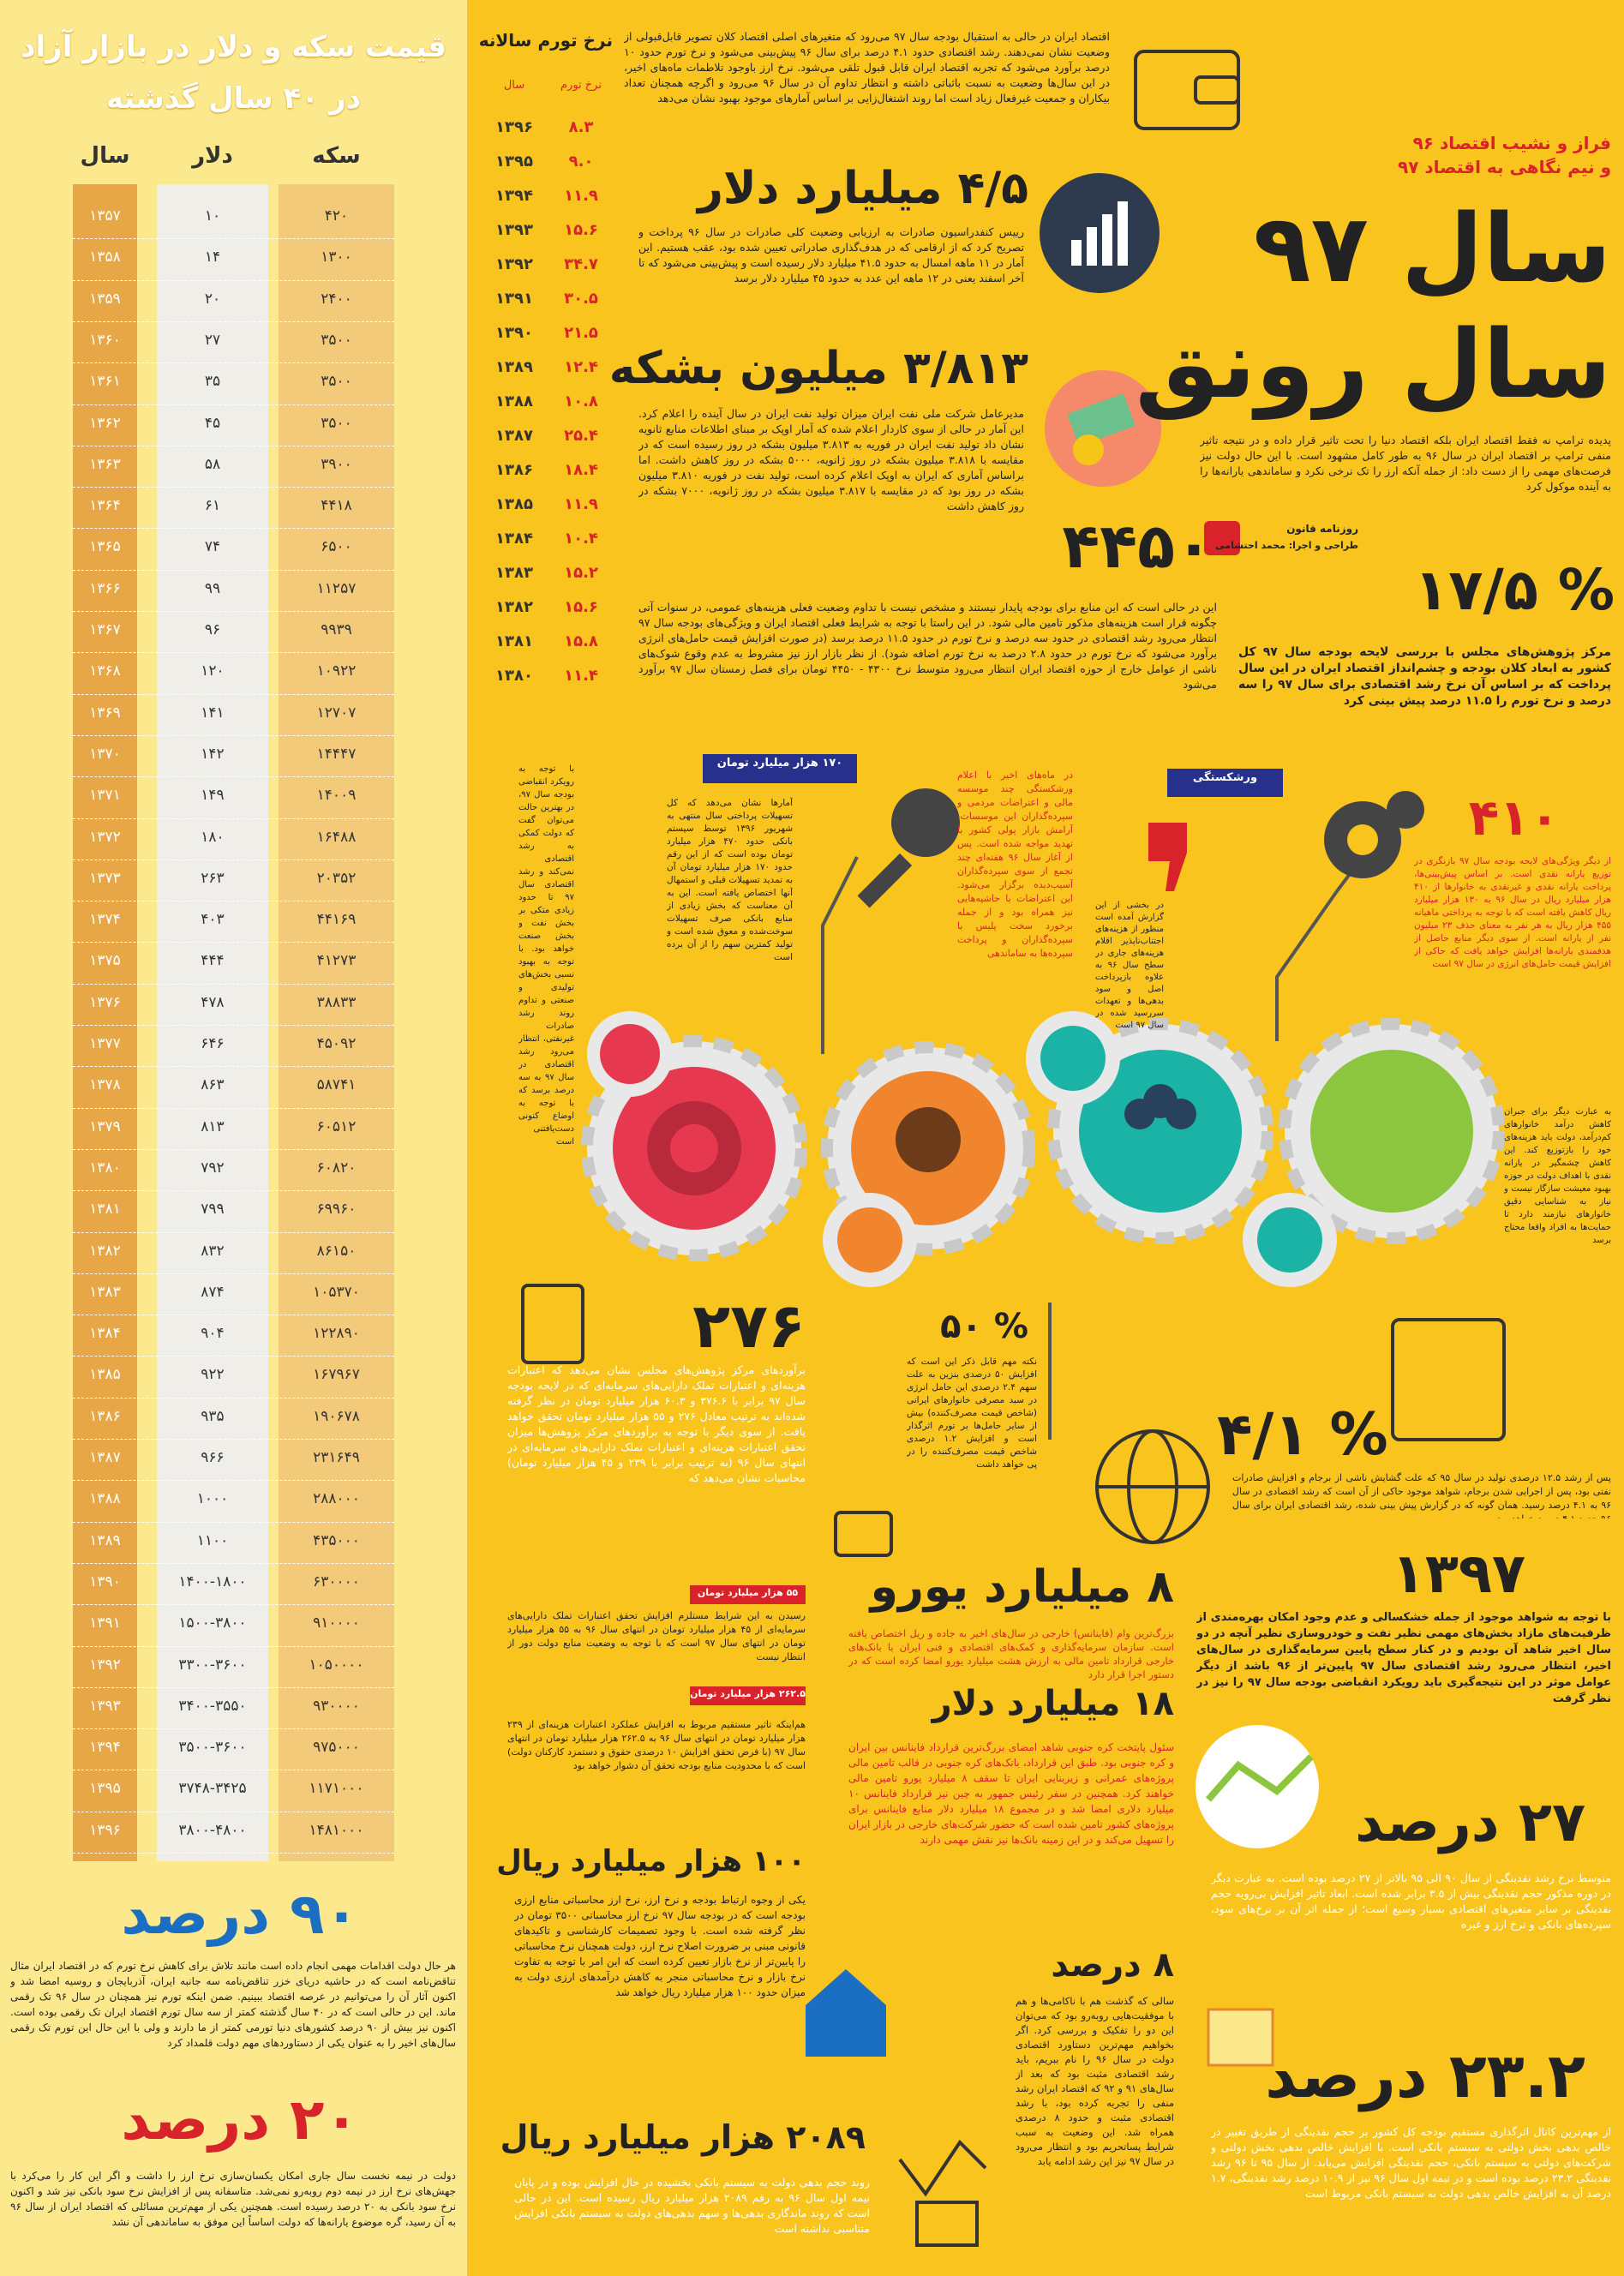 The height and width of the screenshot is (2276, 1624). What do you see at coordinates (1425, 2075) in the screenshot?
I see `stat-value: ۲۳.۲ درصد` at bounding box center [1425, 2075].